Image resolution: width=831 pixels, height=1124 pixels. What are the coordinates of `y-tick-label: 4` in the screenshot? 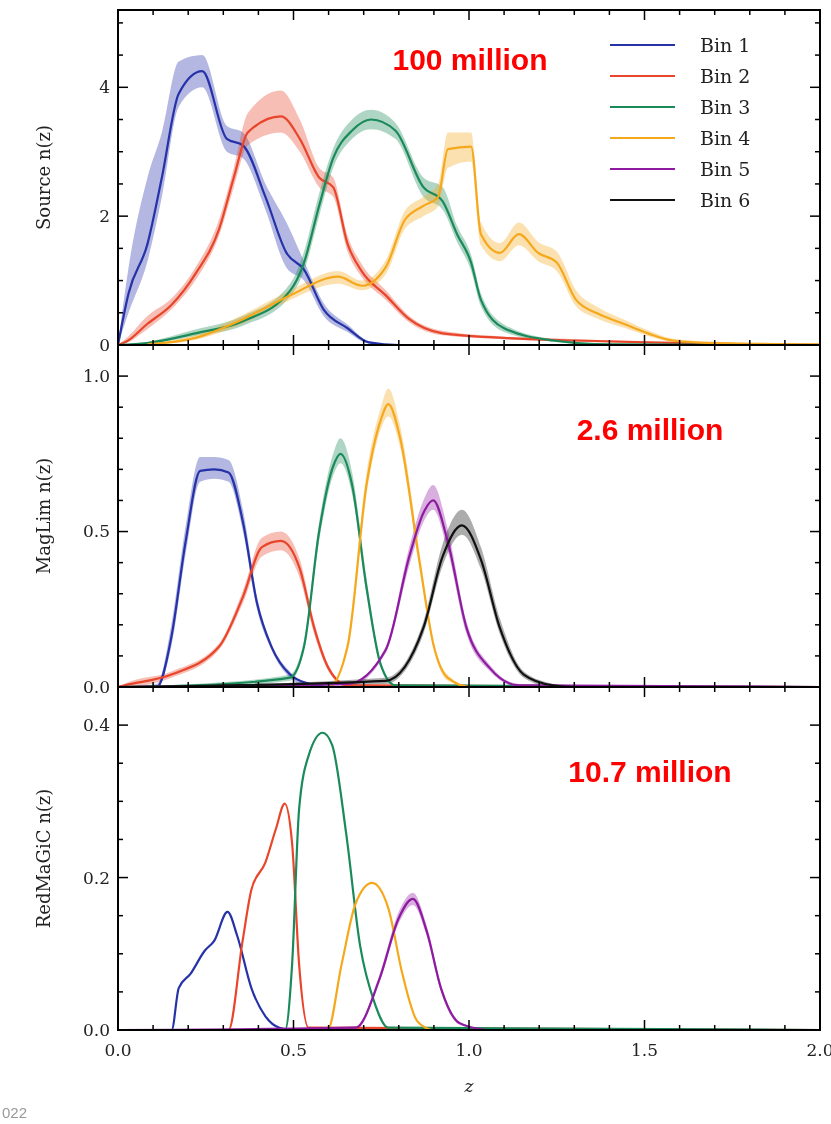 It's located at (104, 87).